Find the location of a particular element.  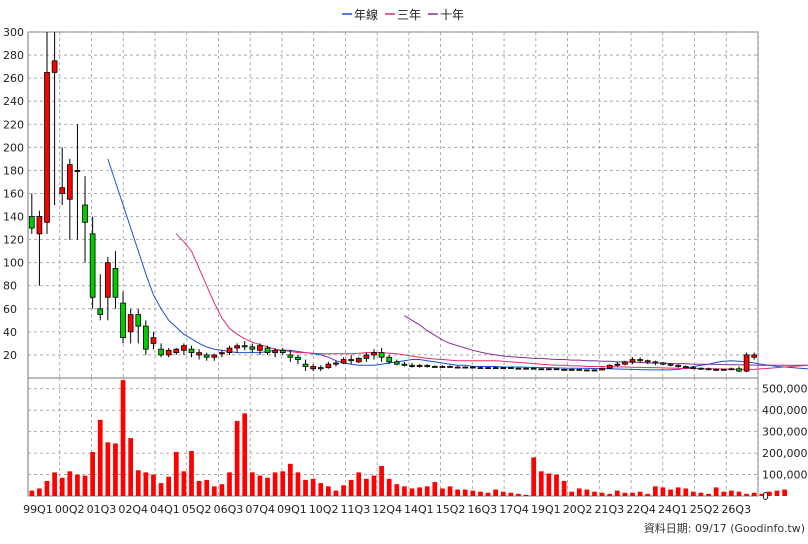

x-tick-label: 00Q2 is located at coordinates (70, 509).